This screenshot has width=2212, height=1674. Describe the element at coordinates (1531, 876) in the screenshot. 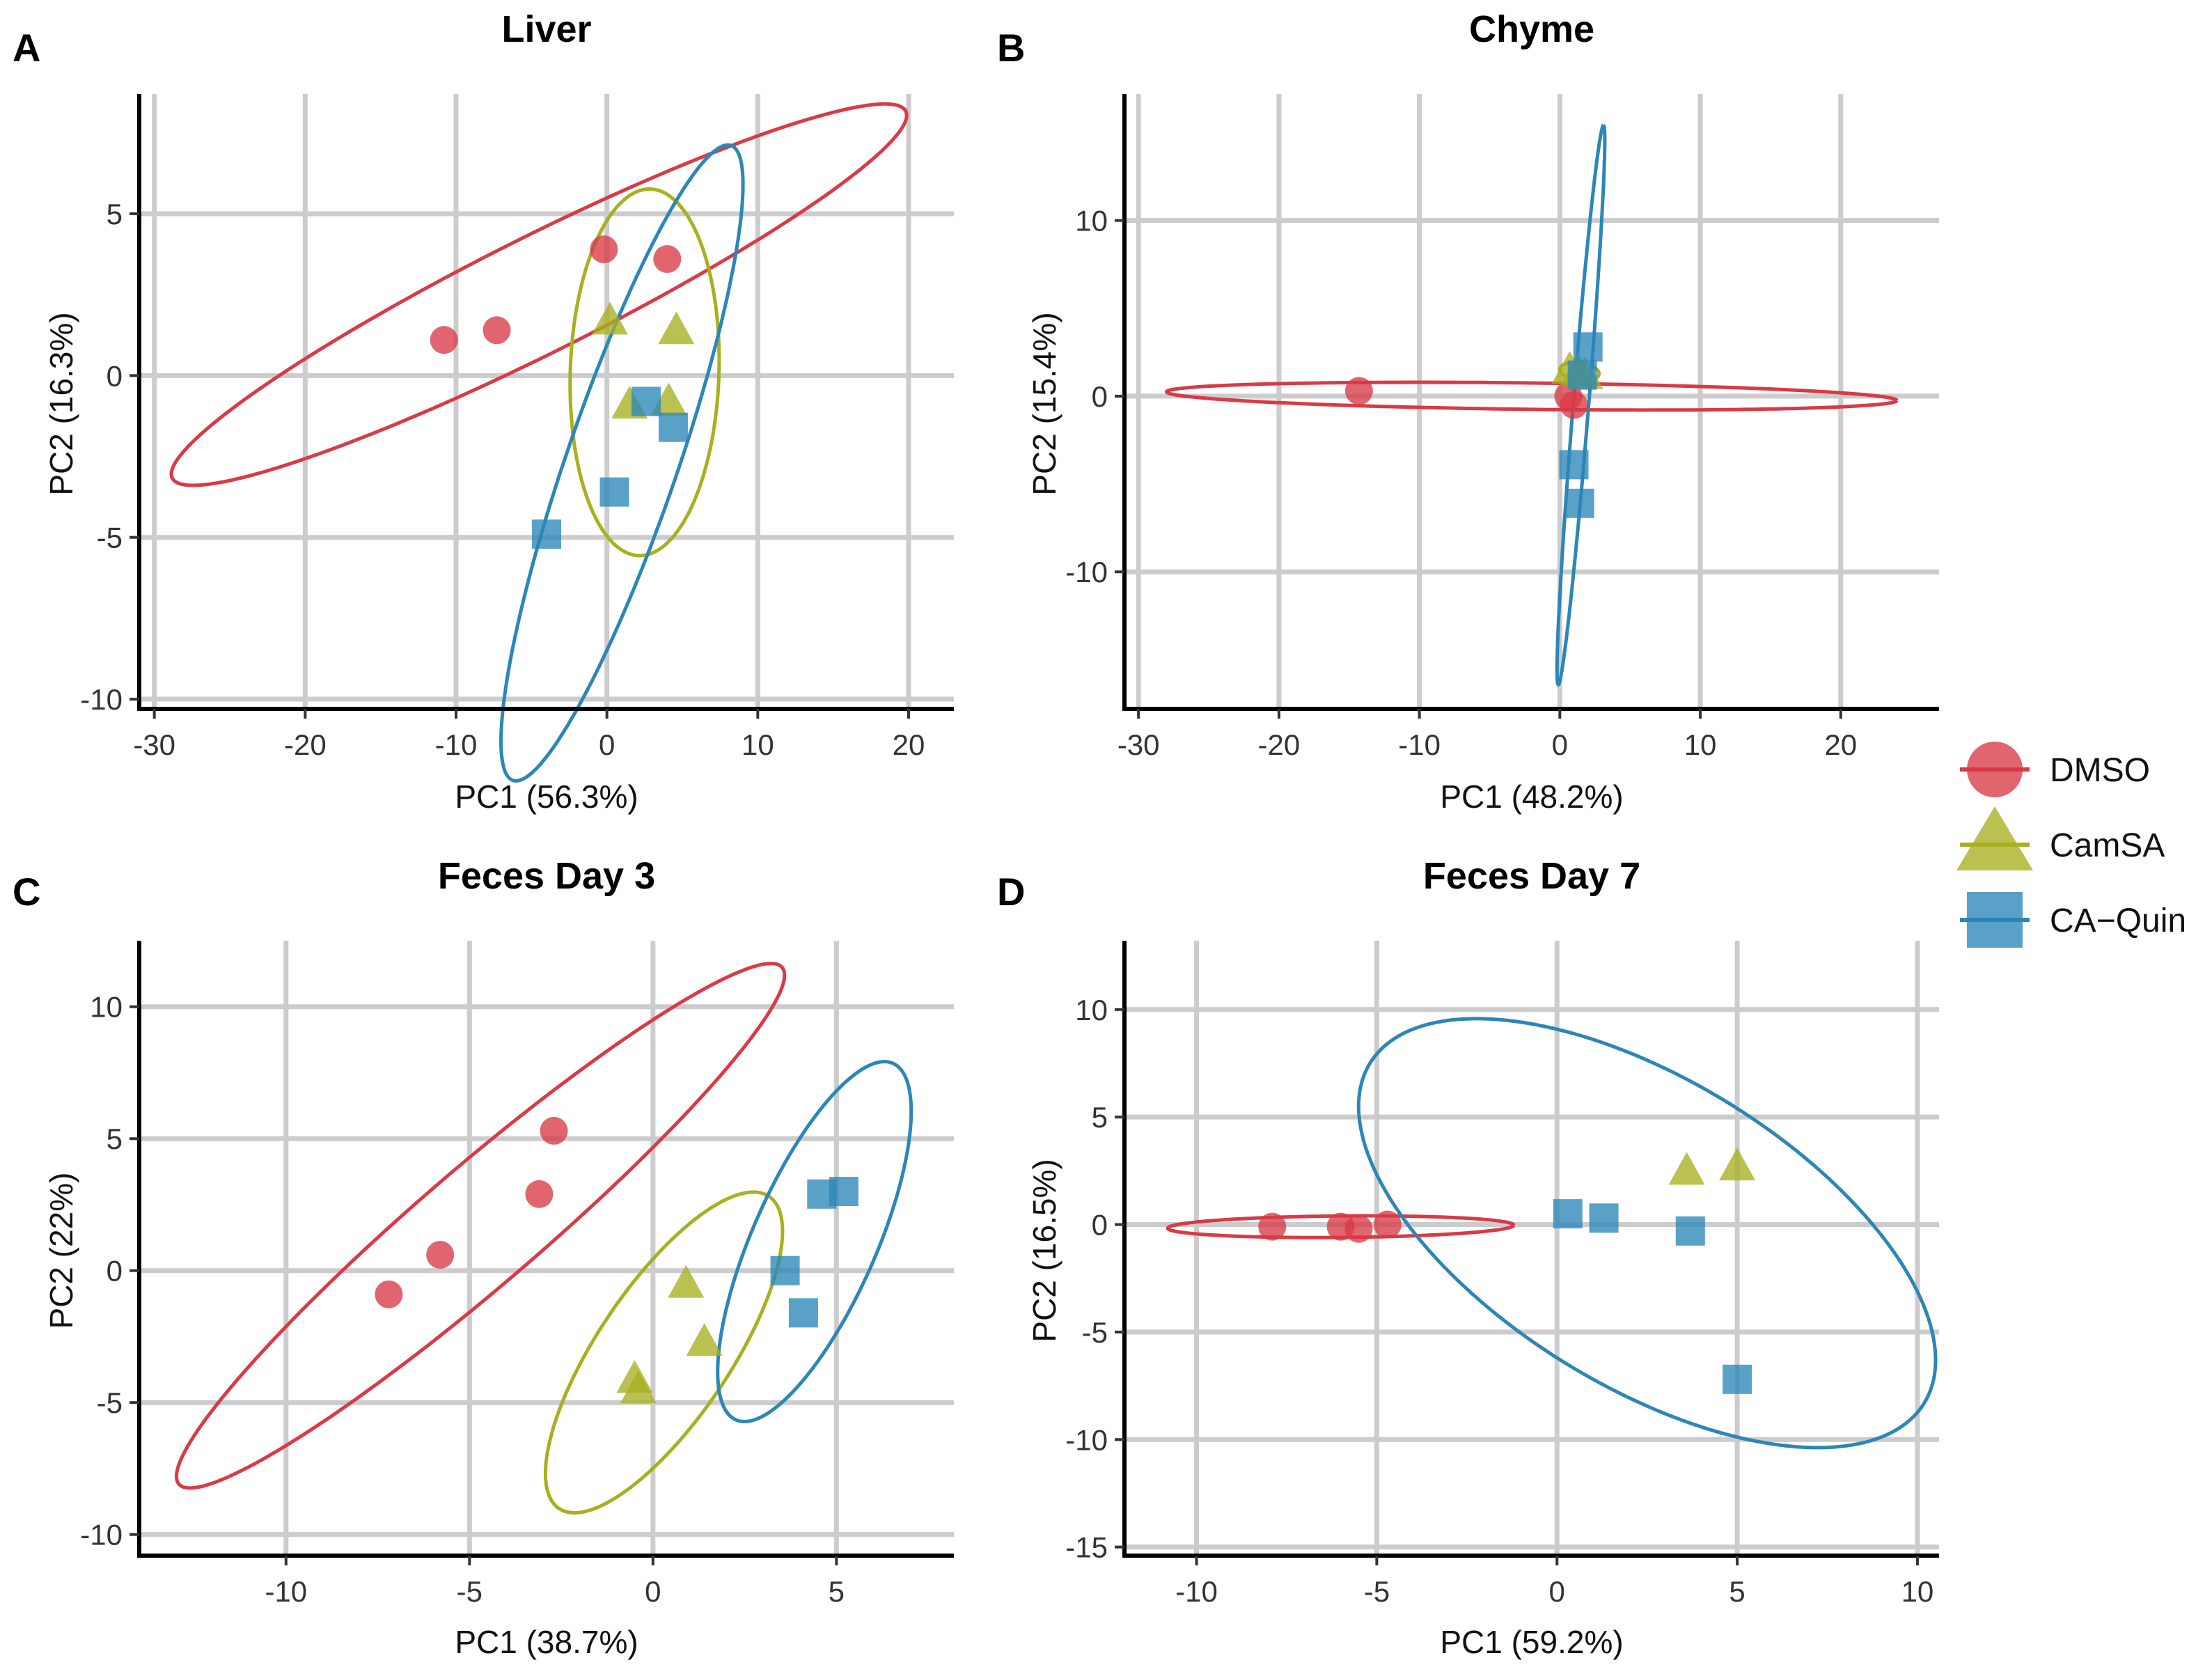

I see `panel-title-feces-day-7: Feces Day 7` at that location.